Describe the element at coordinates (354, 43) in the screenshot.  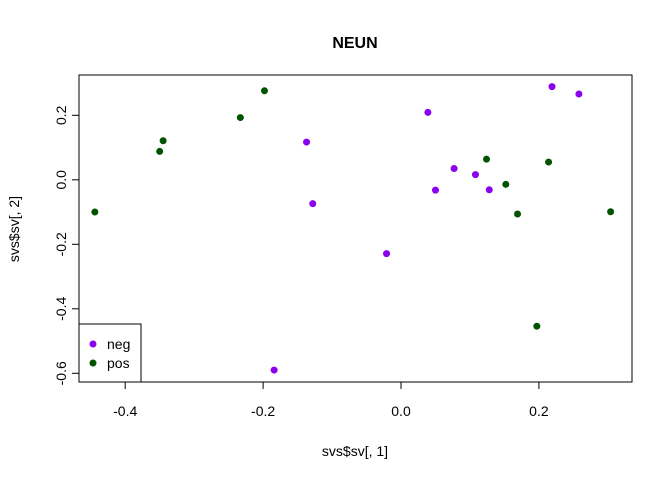
I see `chart-title: NEUN` at that location.